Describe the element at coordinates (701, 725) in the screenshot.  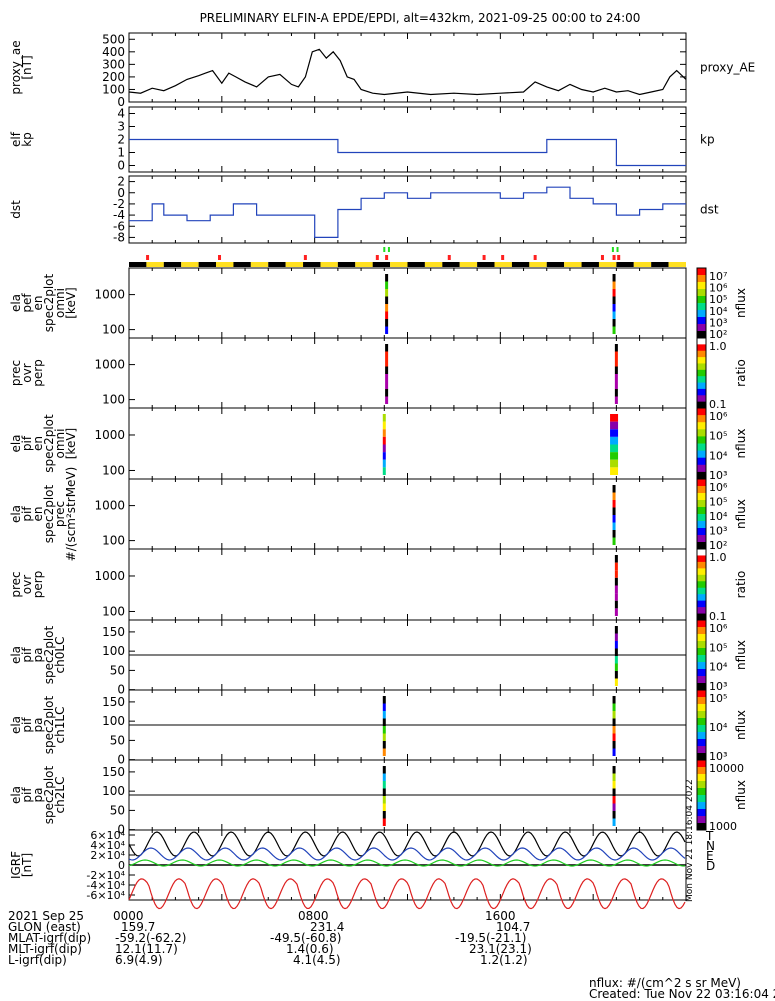
I see `colorbar-pa_spec2plot_ch1LC` at that location.